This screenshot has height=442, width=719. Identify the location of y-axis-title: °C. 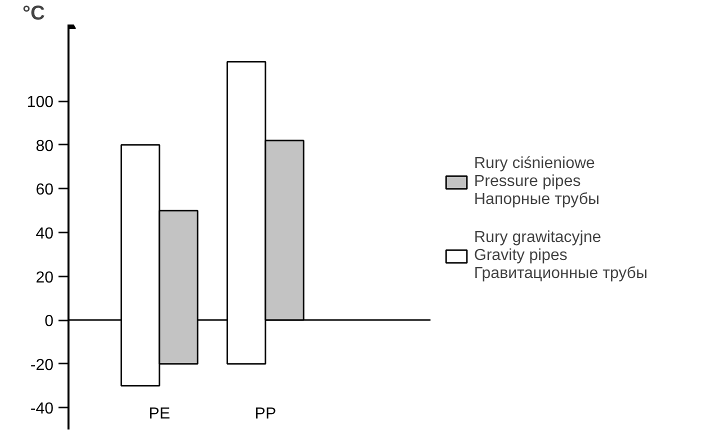
(33, 13).